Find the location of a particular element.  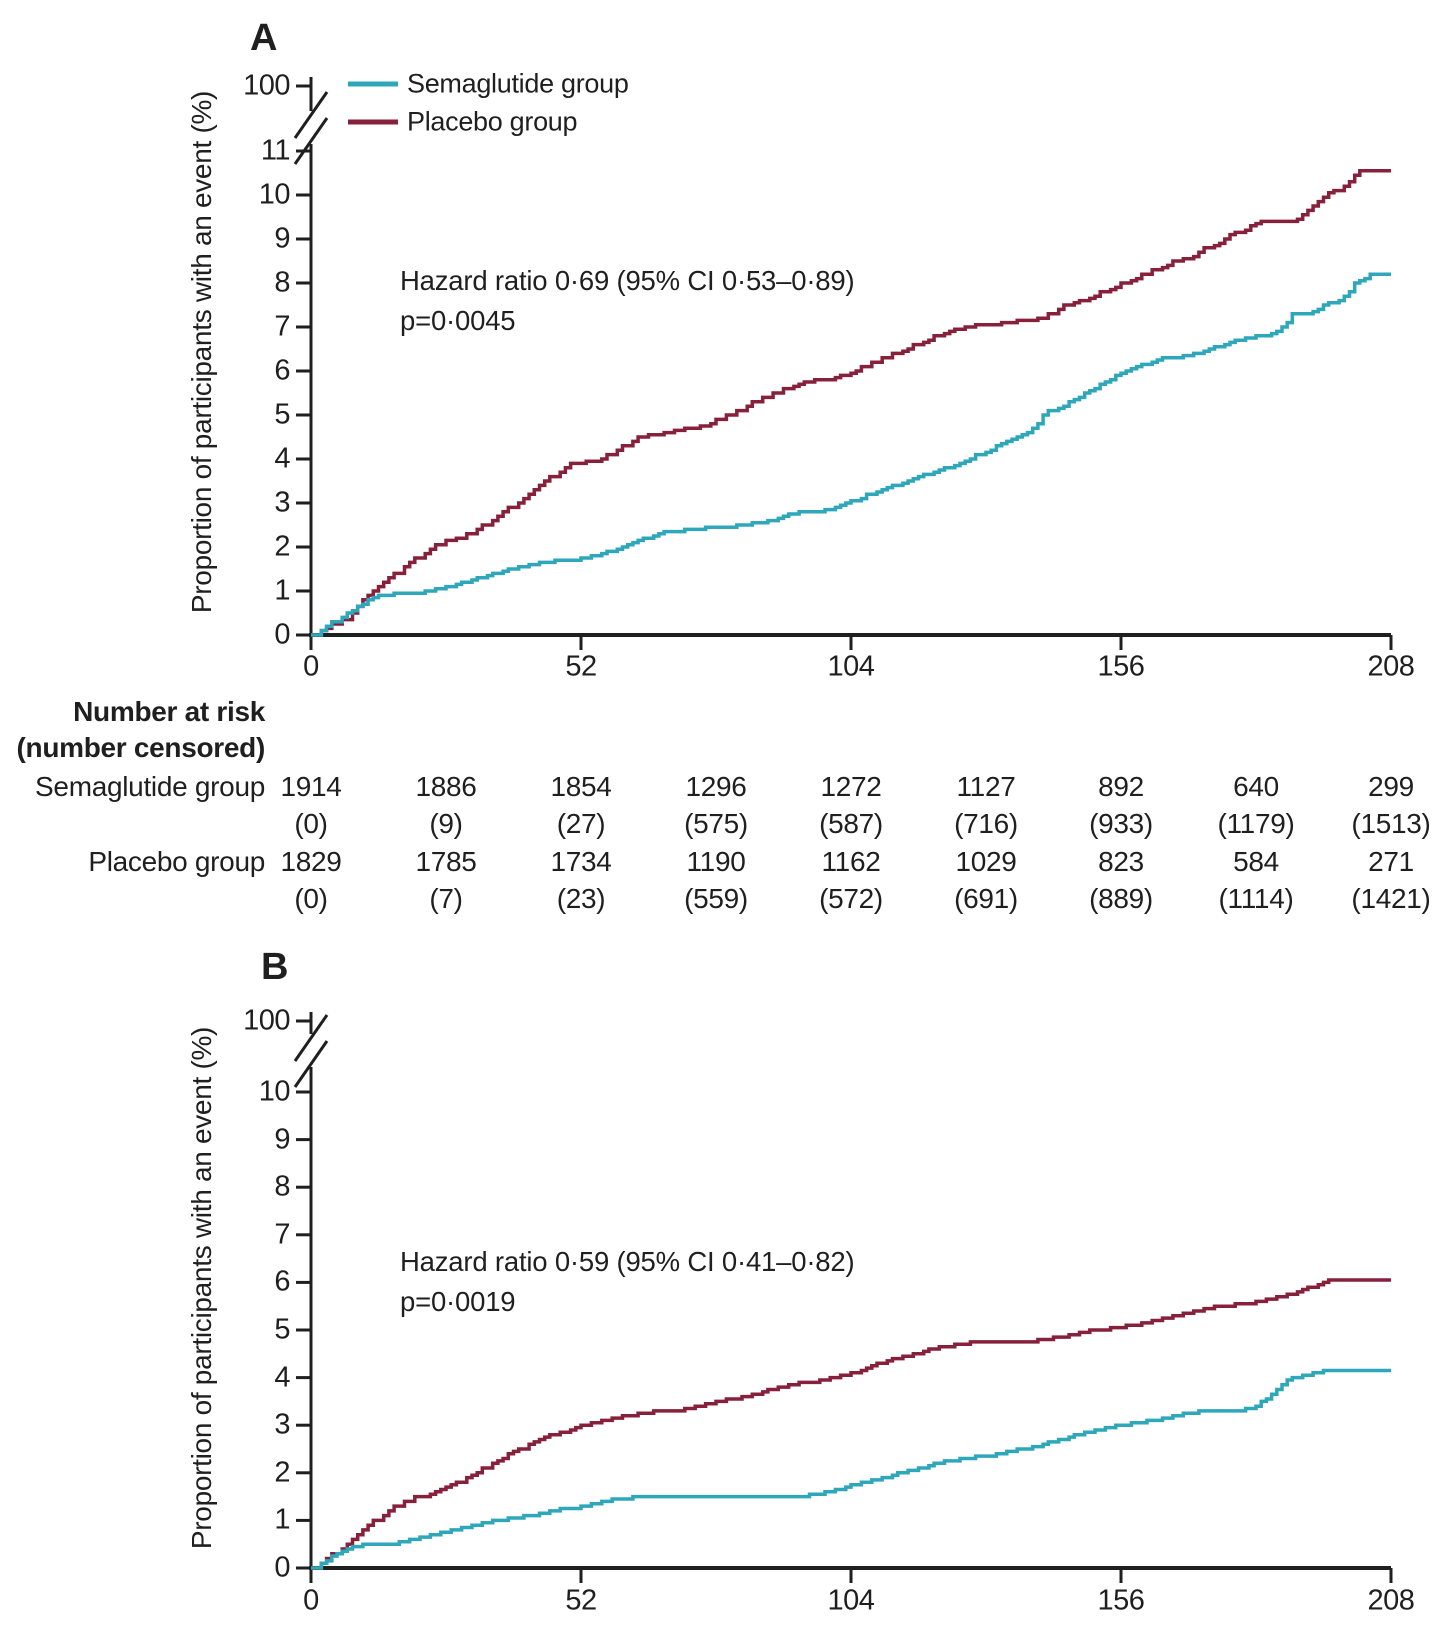

risk-count-cell: 892 is located at coordinates (1121, 786).